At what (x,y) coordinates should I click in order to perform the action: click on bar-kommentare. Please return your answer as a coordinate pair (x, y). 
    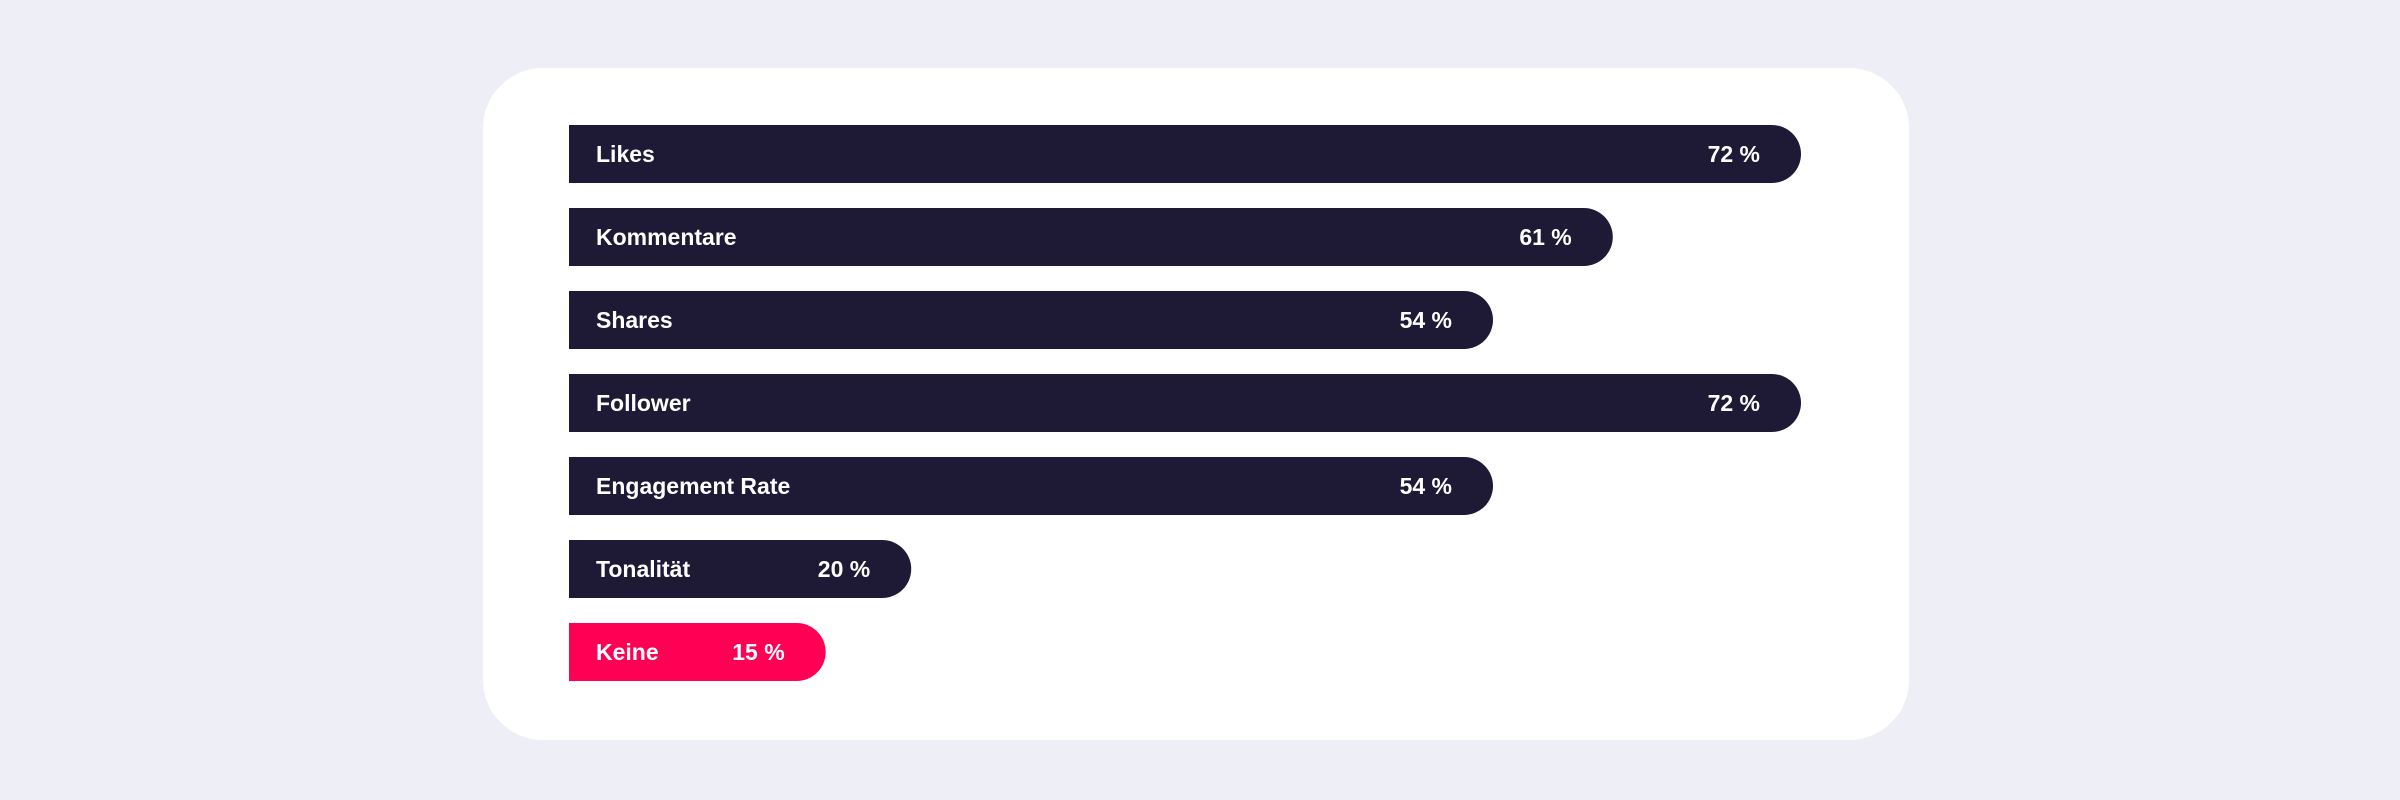
    Looking at the image, I should click on (1091, 237).